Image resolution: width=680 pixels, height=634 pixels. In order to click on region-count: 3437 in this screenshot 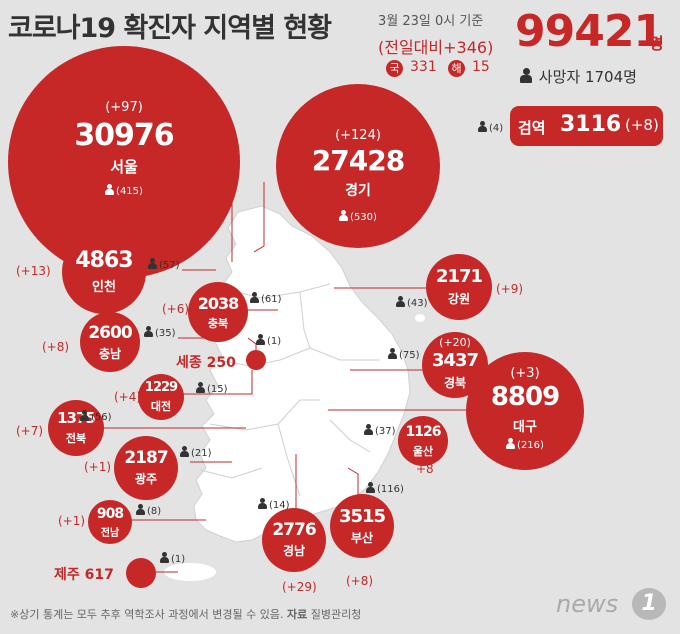, I will do `click(455, 360)`.